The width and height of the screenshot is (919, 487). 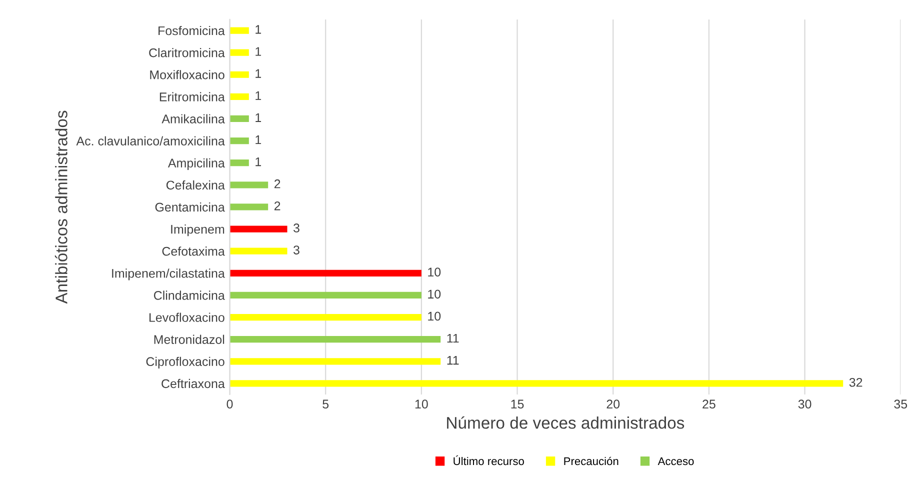 What do you see at coordinates (197, 230) in the screenshot?
I see `y-tick-label: Imipenem` at bounding box center [197, 230].